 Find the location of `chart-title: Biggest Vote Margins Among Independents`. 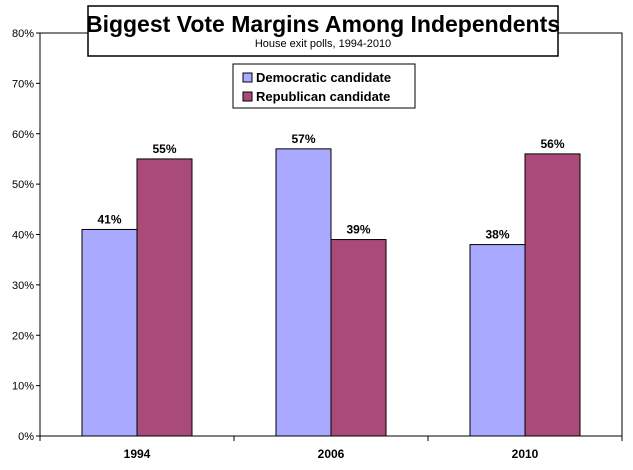

chart-title: Biggest Vote Margins Among Independents is located at coordinates (323, 24).